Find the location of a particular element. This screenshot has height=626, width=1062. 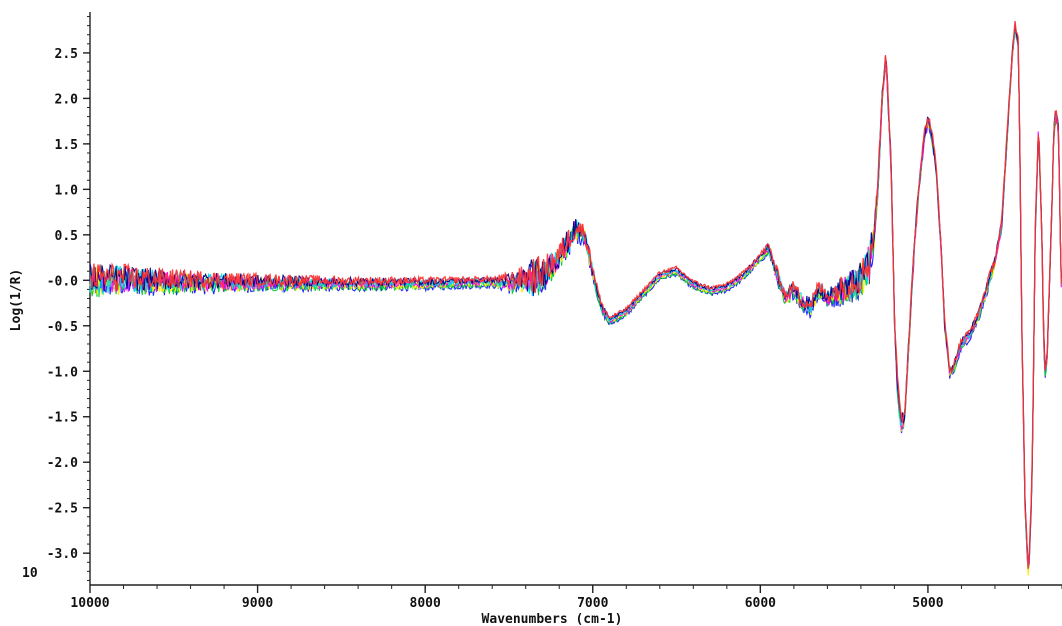

y-tick-label: -1.5 is located at coordinates (62, 418).